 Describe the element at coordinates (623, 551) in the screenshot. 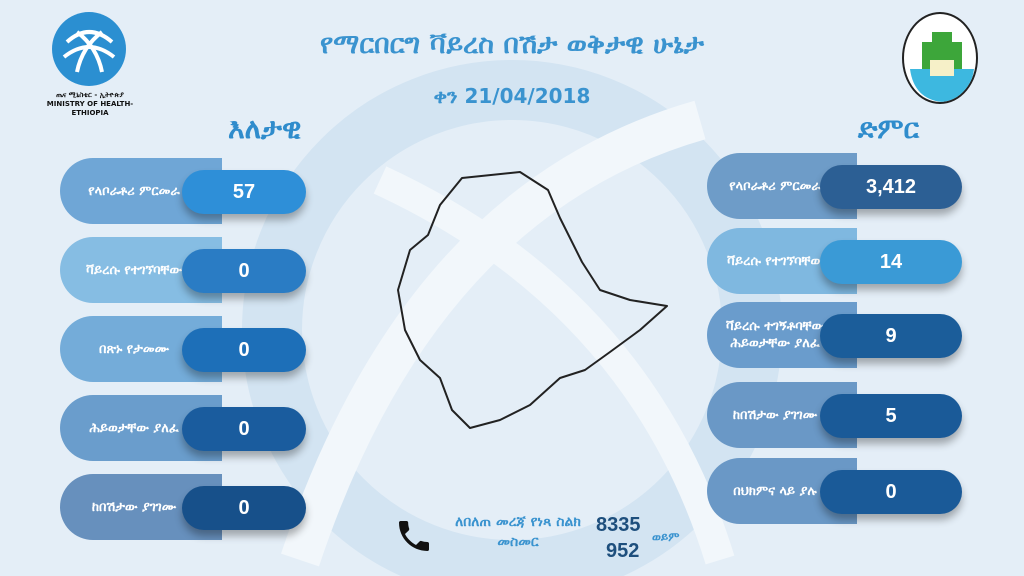

I see `hotline-number-952: 952` at that location.